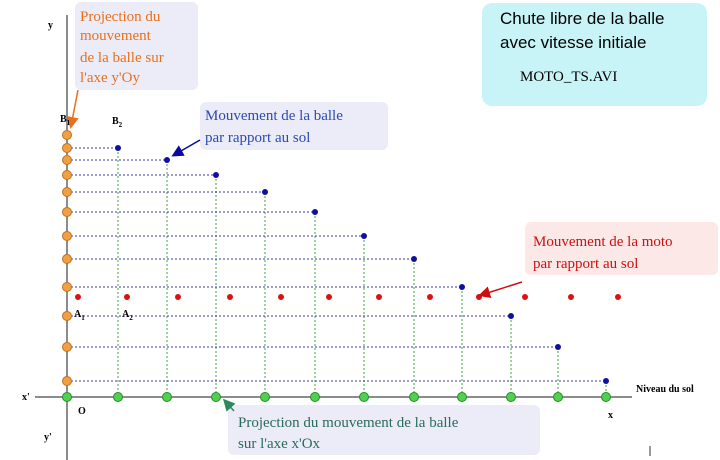 The width and height of the screenshot is (720, 460). Describe the element at coordinates (82, 411) in the screenshot. I see `axis-label: O` at that location.